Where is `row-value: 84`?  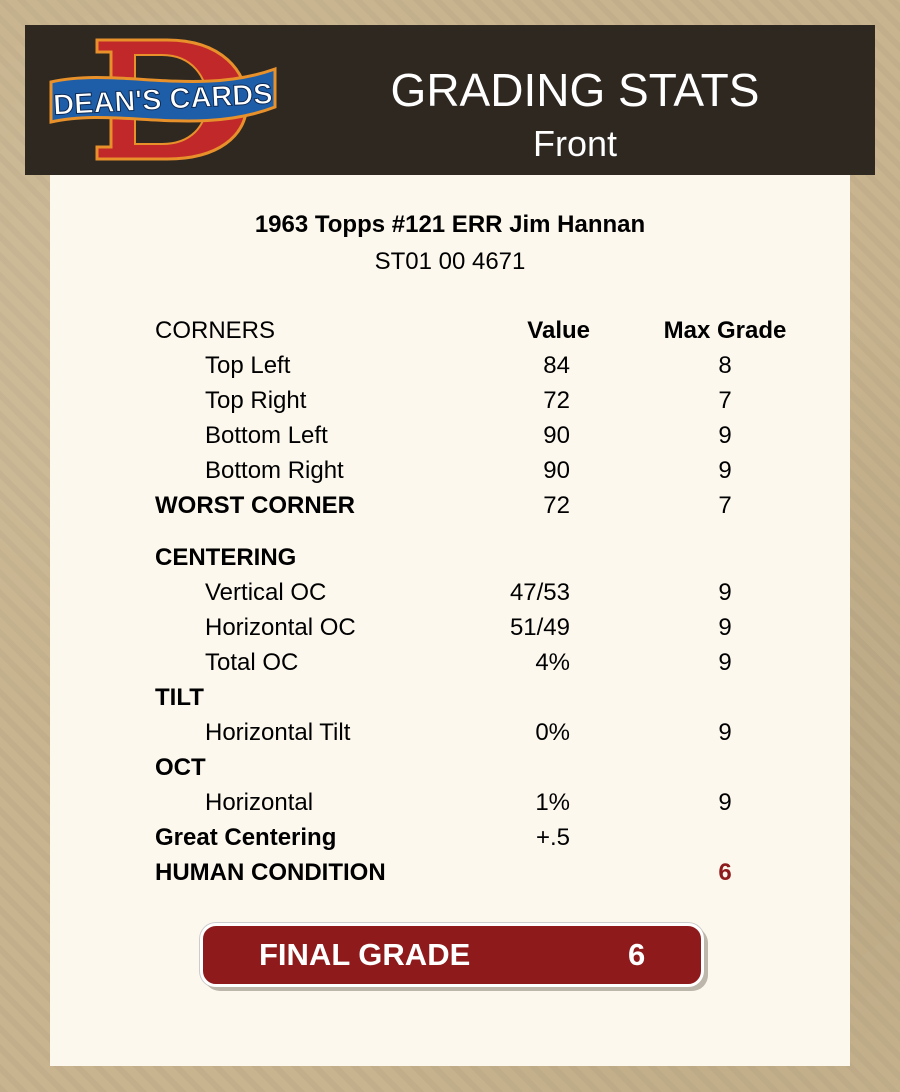
row-value: 84 is located at coordinates (556, 365).